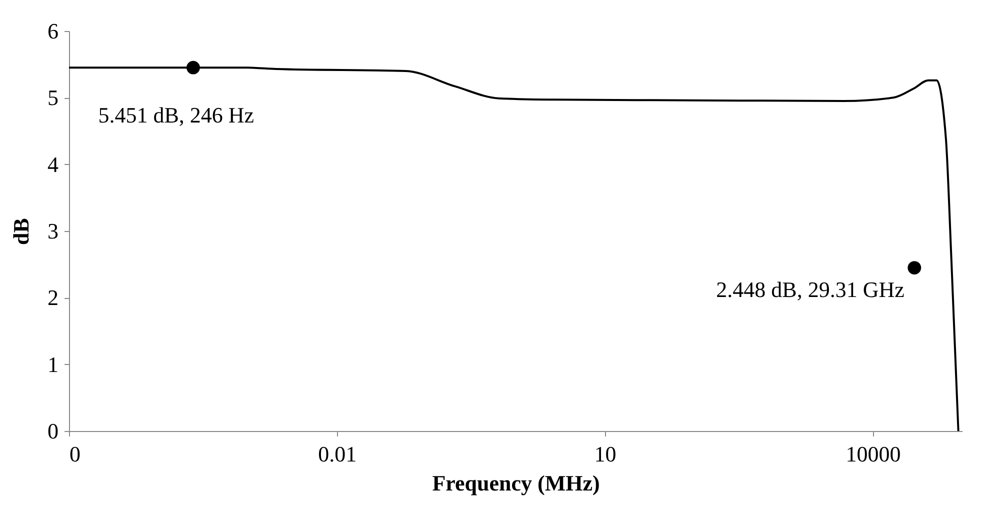 The image size is (995, 520). Describe the element at coordinates (53, 431) in the screenshot. I see `y-tick-label: 0` at that location.